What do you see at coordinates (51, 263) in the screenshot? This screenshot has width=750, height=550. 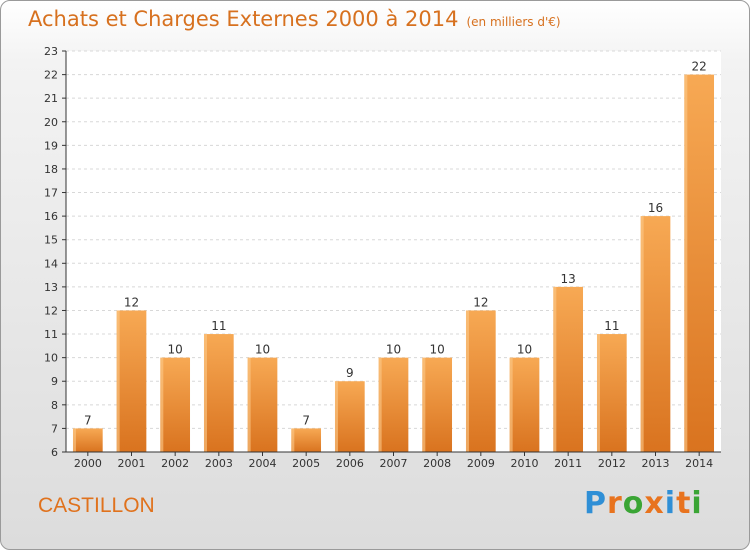 I see `y-tick-label: 14` at bounding box center [51, 263].